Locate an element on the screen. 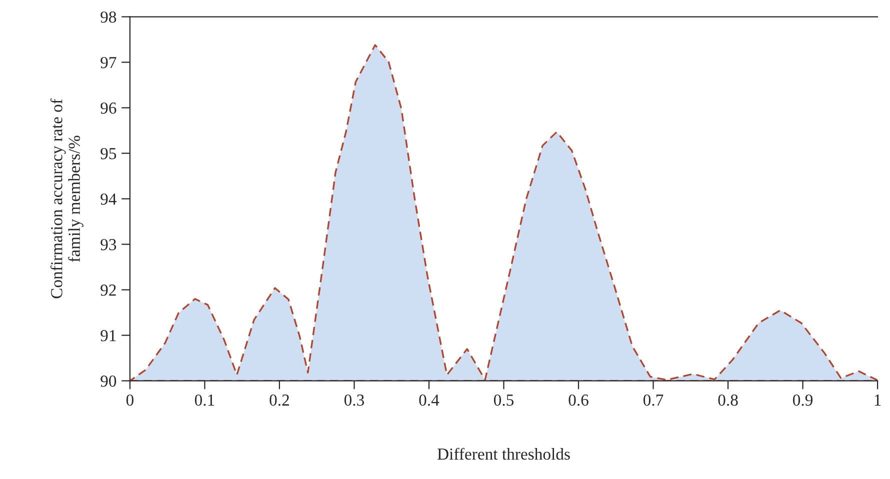 The image size is (890, 479). y-tick-label: 93 is located at coordinates (108, 244).